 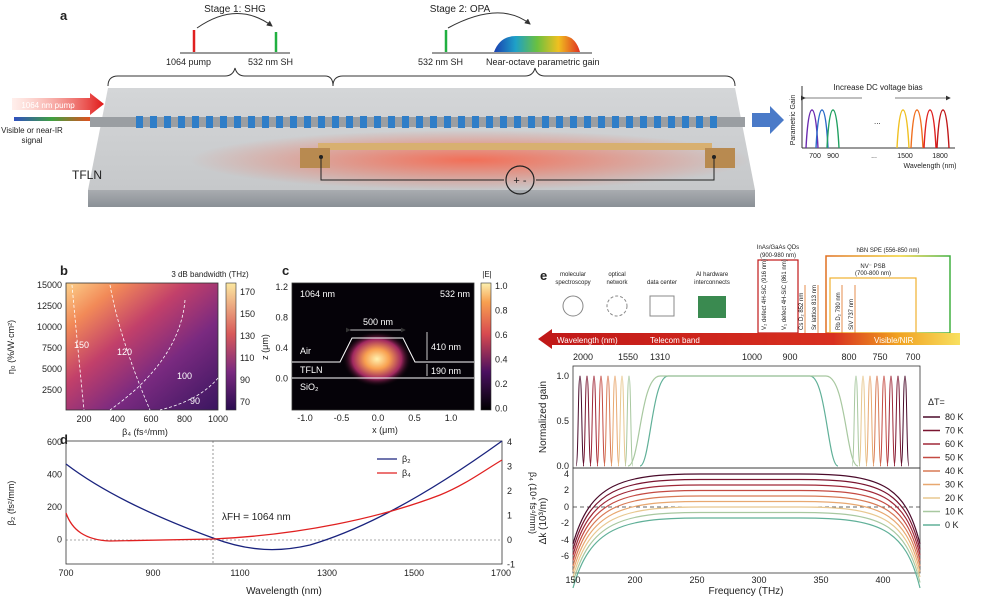 What do you see at coordinates (247, 336) in the screenshot?
I see `b-cbar-tick: 130` at bounding box center [247, 336].